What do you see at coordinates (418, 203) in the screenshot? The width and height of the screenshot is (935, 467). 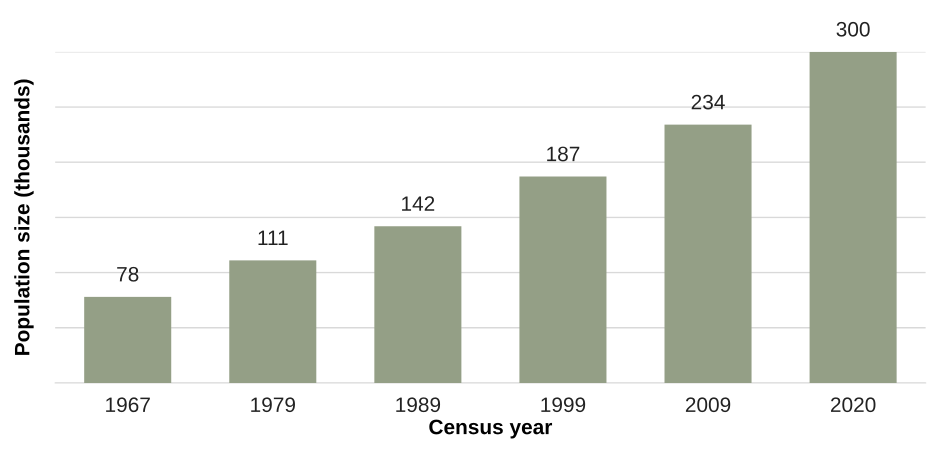 I see `data-label: 142` at bounding box center [418, 203].